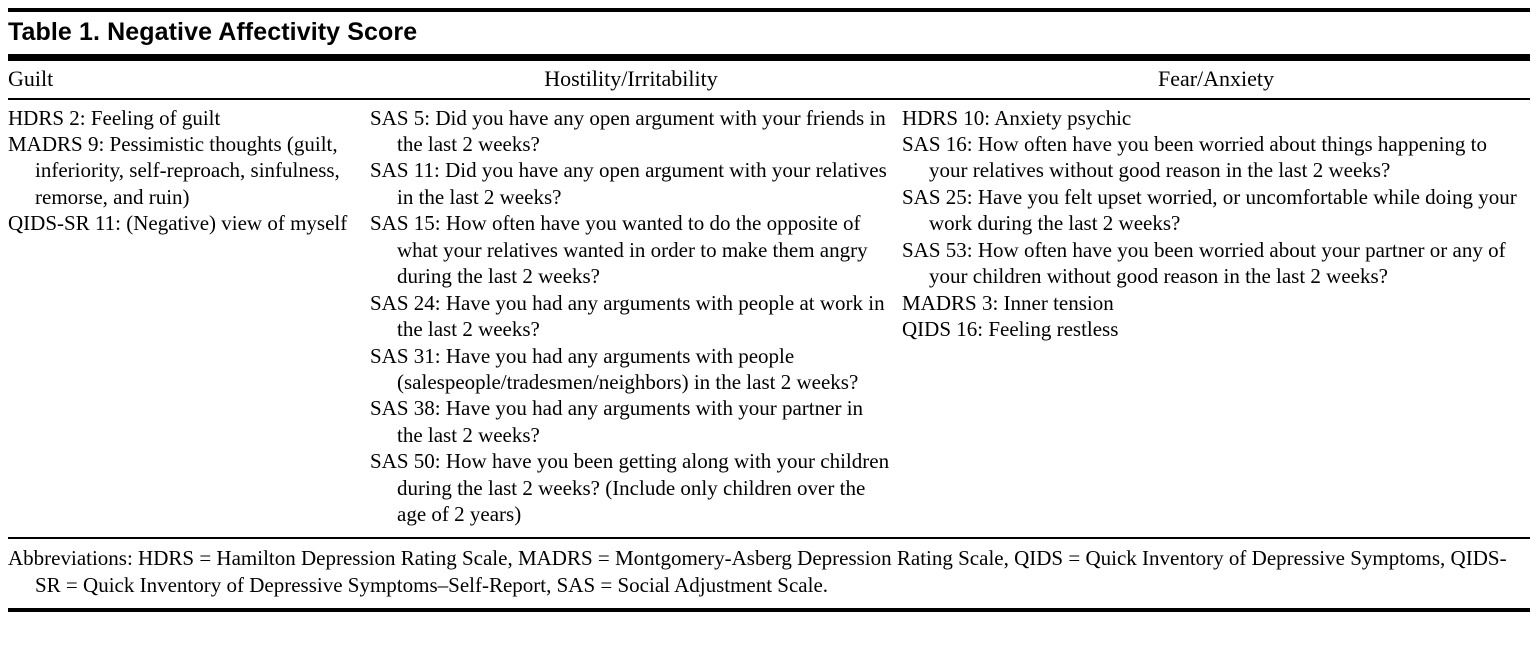 This screenshot has height=648, width=1536. Describe the element at coordinates (769, 98) in the screenshot. I see `header-divider-rule` at that location.